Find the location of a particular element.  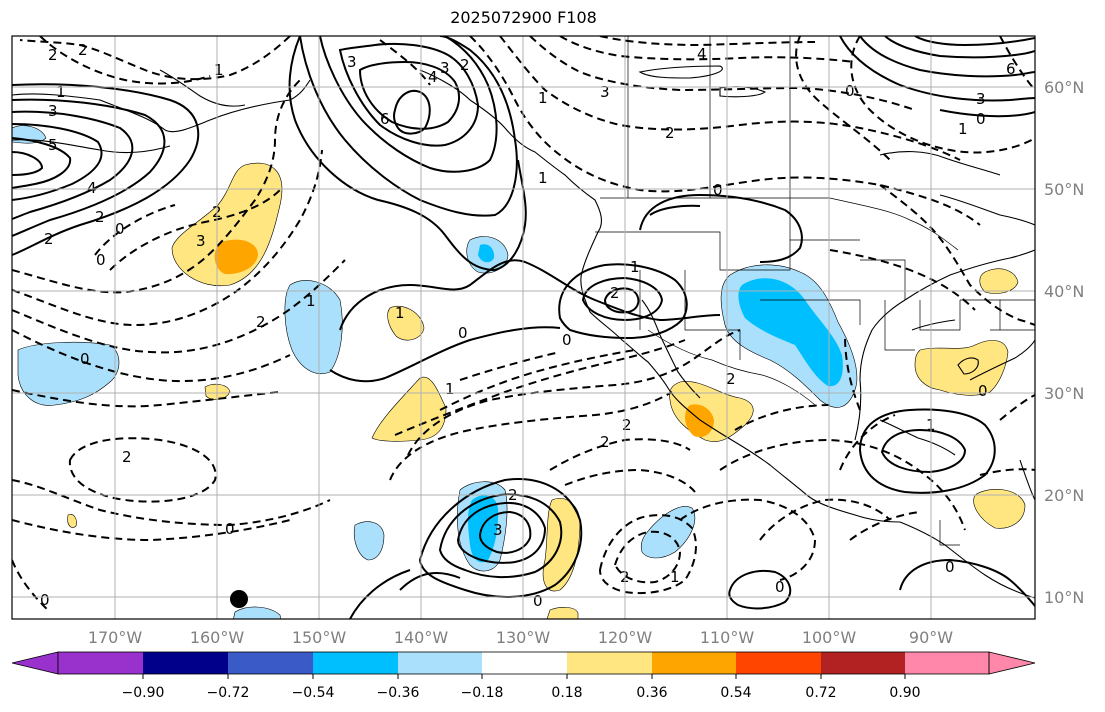

marker-dot is located at coordinates (239, 599).